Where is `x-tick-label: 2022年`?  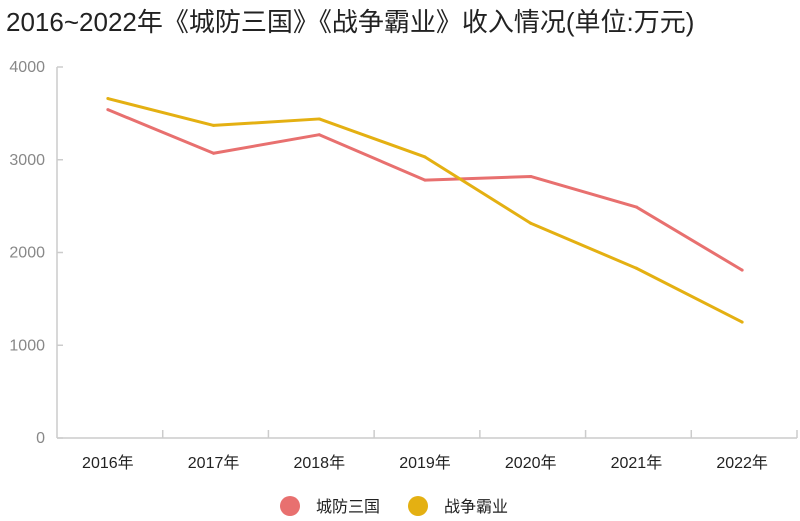
x-tick-label: 2022年 is located at coordinates (742, 463).